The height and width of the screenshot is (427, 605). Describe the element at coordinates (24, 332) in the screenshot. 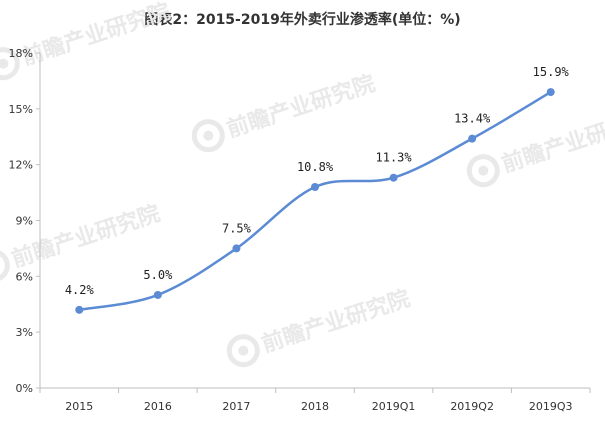

I see `y-tick-label: 3%` at that location.